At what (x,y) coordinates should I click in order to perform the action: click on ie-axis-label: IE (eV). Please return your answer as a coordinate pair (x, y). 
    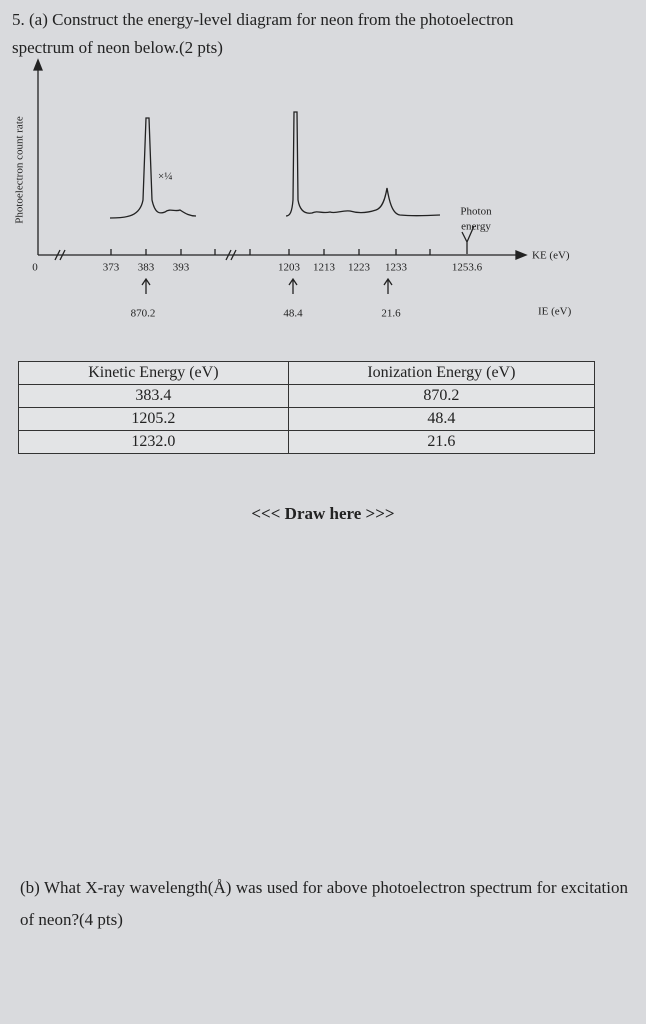
    Looking at the image, I should click on (555, 312).